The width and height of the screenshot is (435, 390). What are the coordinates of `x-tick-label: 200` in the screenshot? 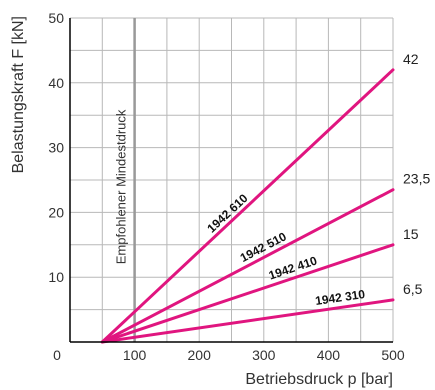 It's located at (200, 355).